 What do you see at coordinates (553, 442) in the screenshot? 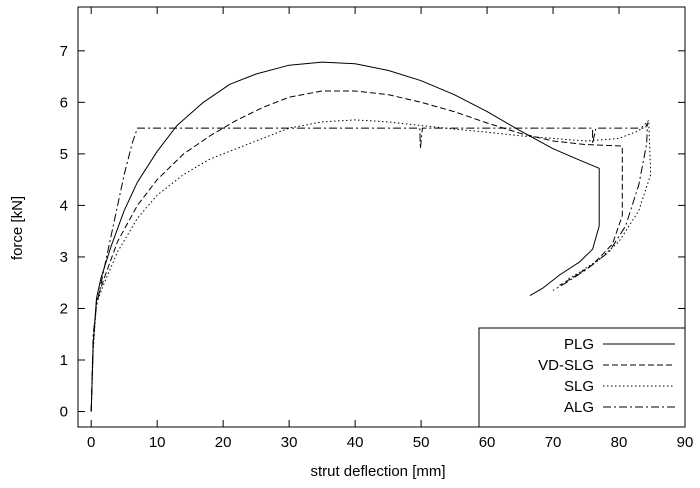
I see `x-tick-label: 70` at bounding box center [553, 442].